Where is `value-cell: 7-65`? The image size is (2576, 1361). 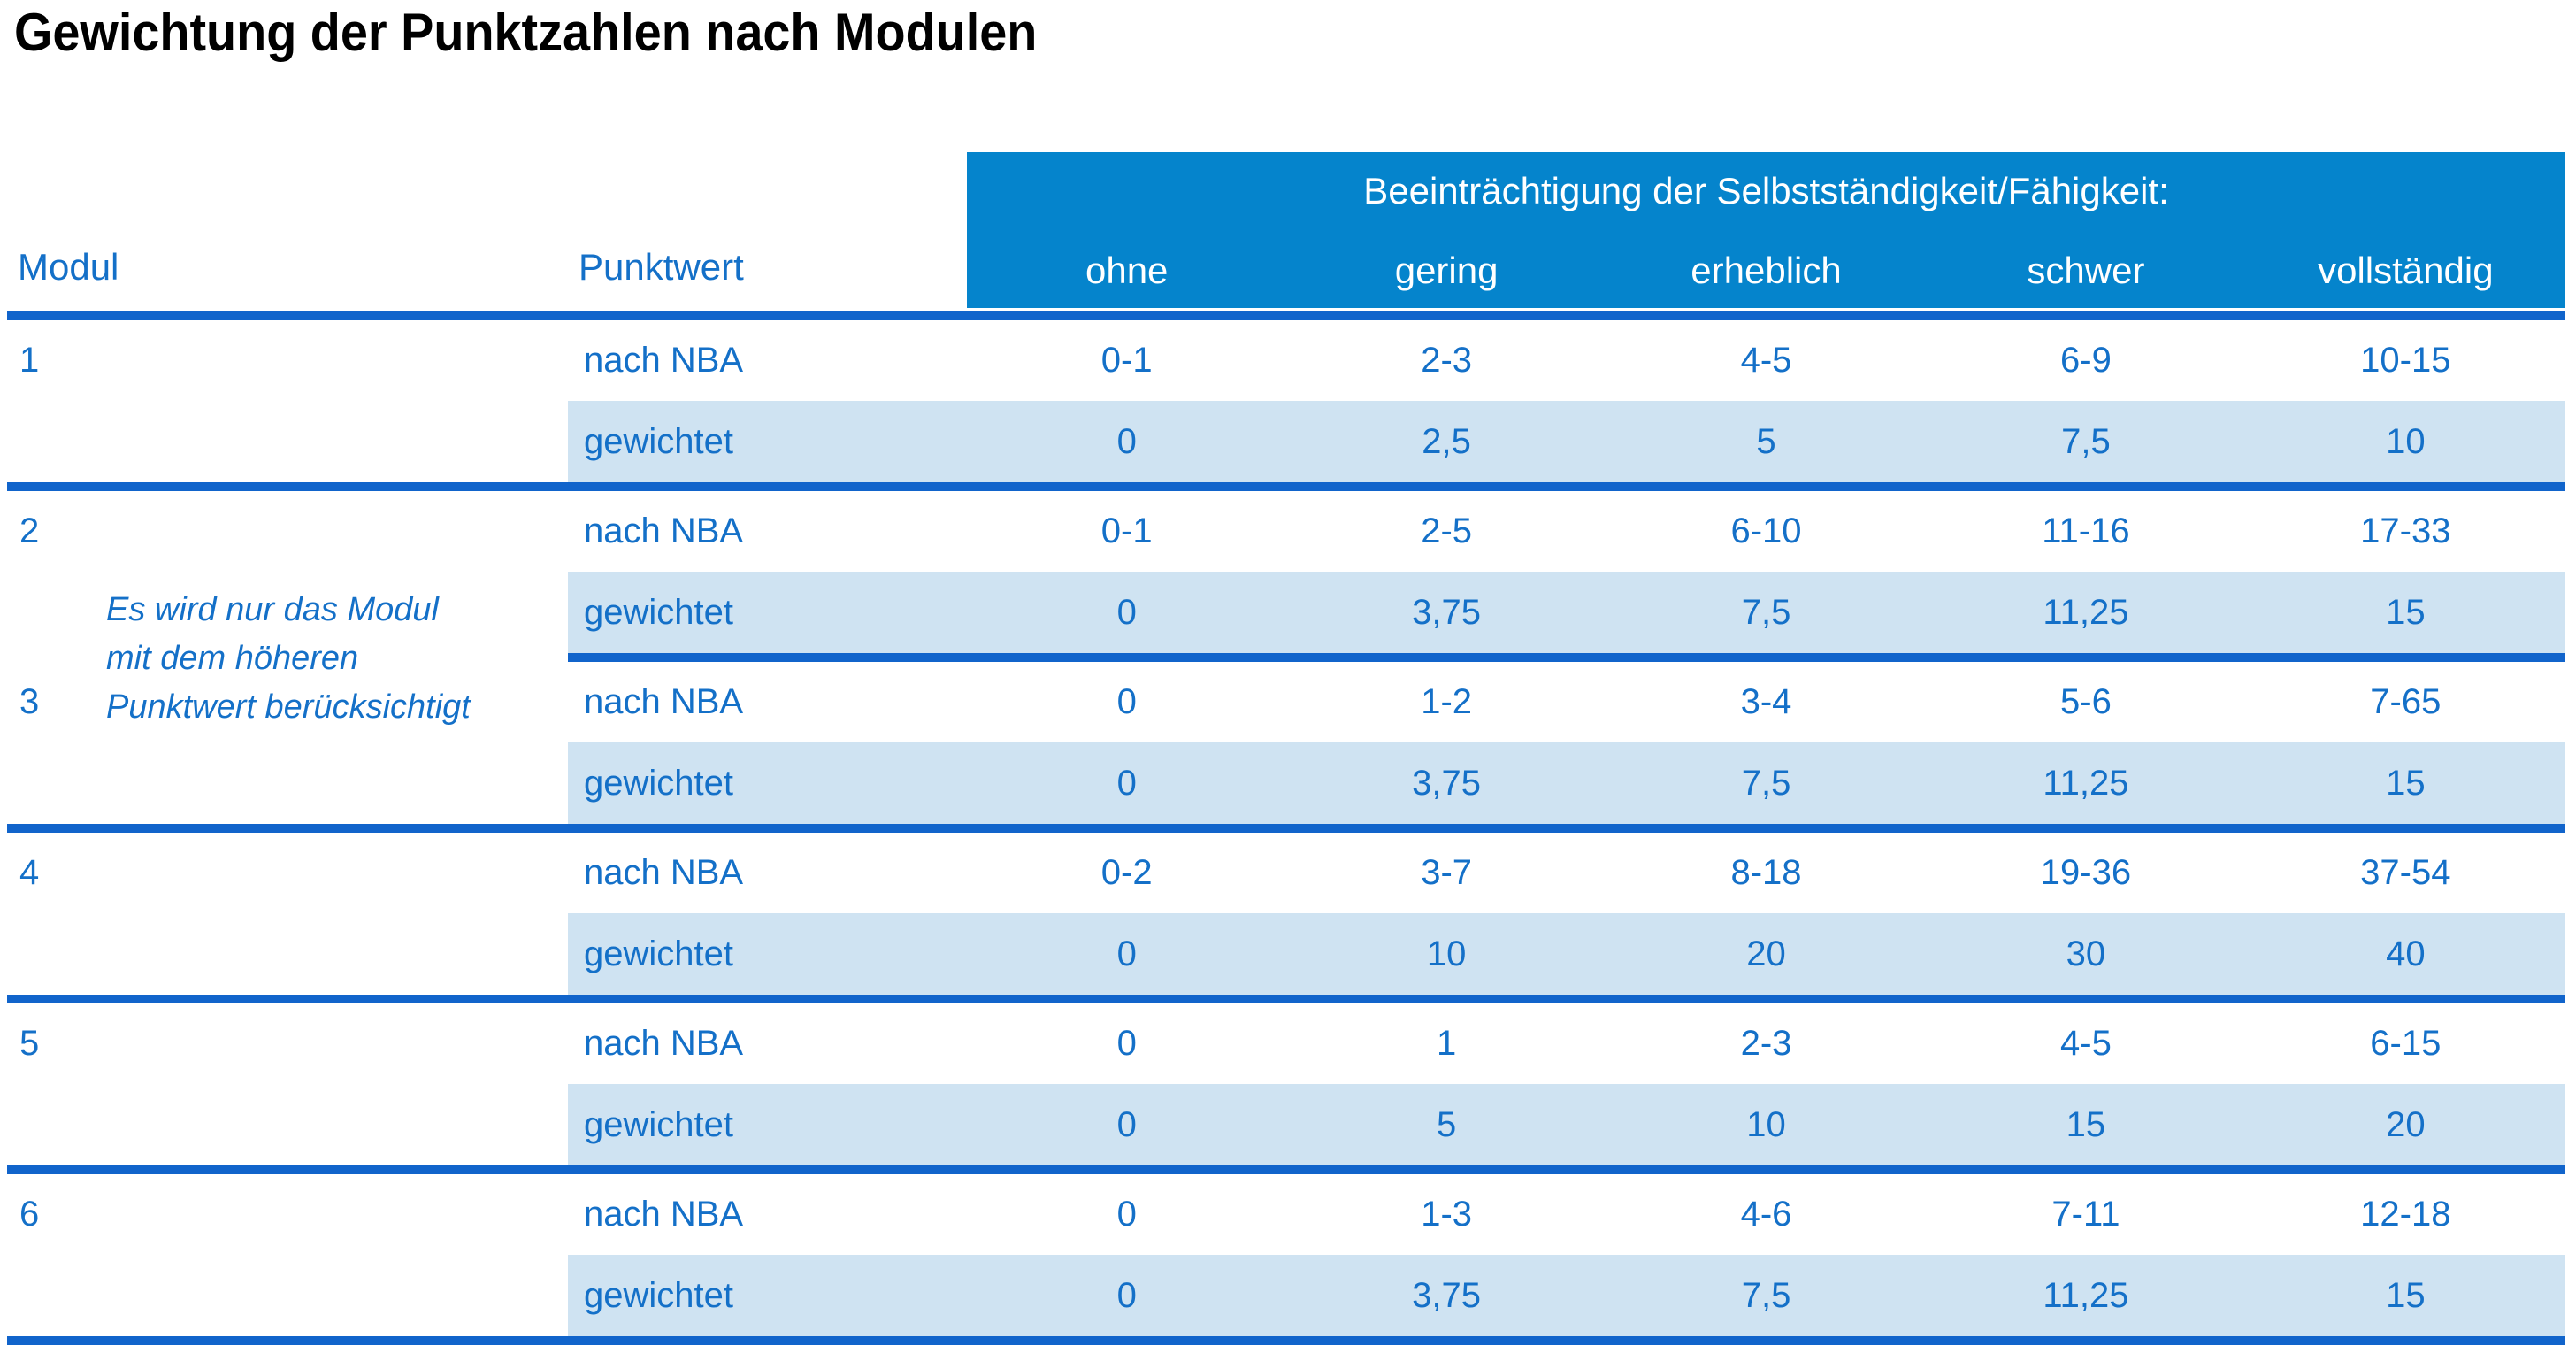 value-cell: 7-65 is located at coordinates (2406, 701).